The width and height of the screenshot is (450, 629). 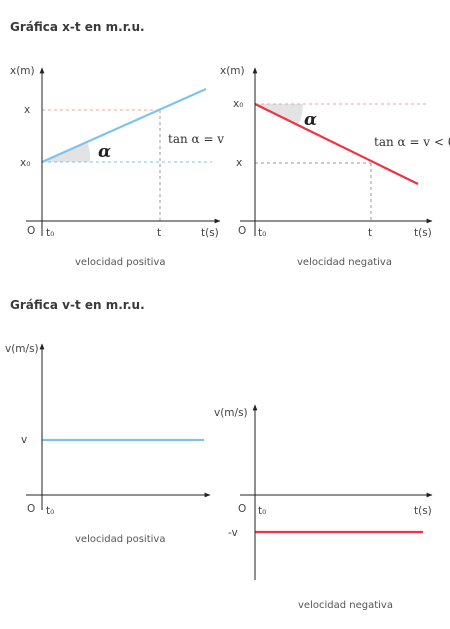 I want to click on formula-label: tan α = v < 0, so click(x=412, y=142).